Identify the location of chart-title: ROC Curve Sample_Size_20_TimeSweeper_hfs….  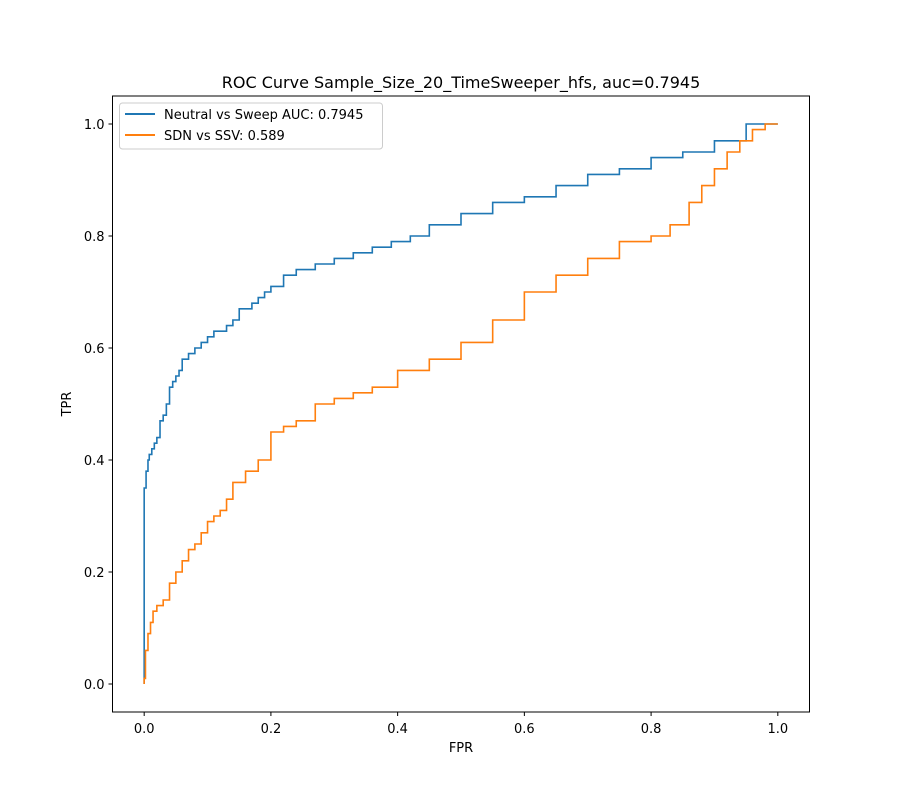
(461, 83).